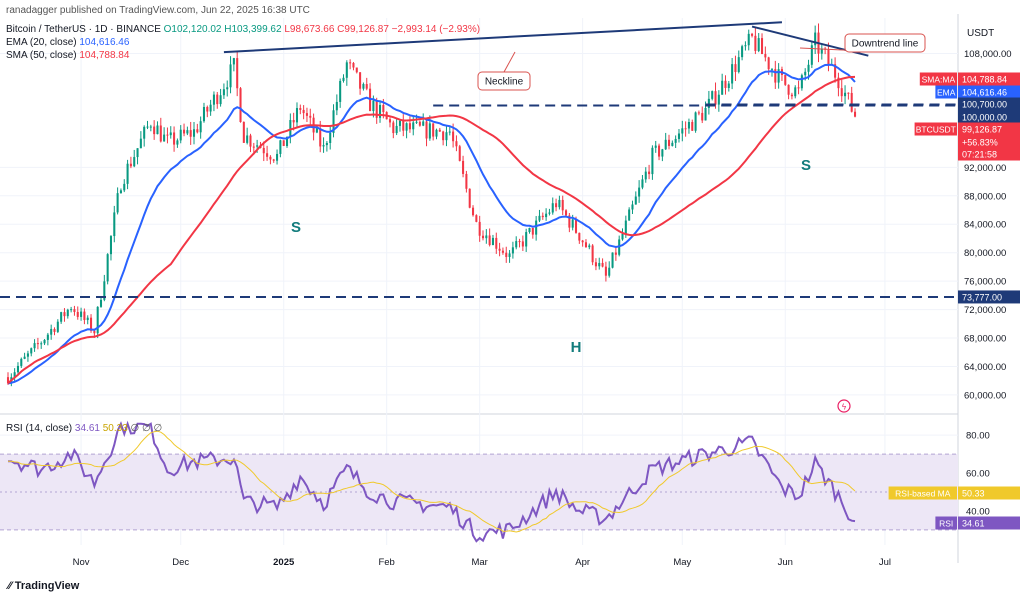  I want to click on symbol-title: Bitcoin / TetherUS · 1D · BINANCE, so click(83, 29).